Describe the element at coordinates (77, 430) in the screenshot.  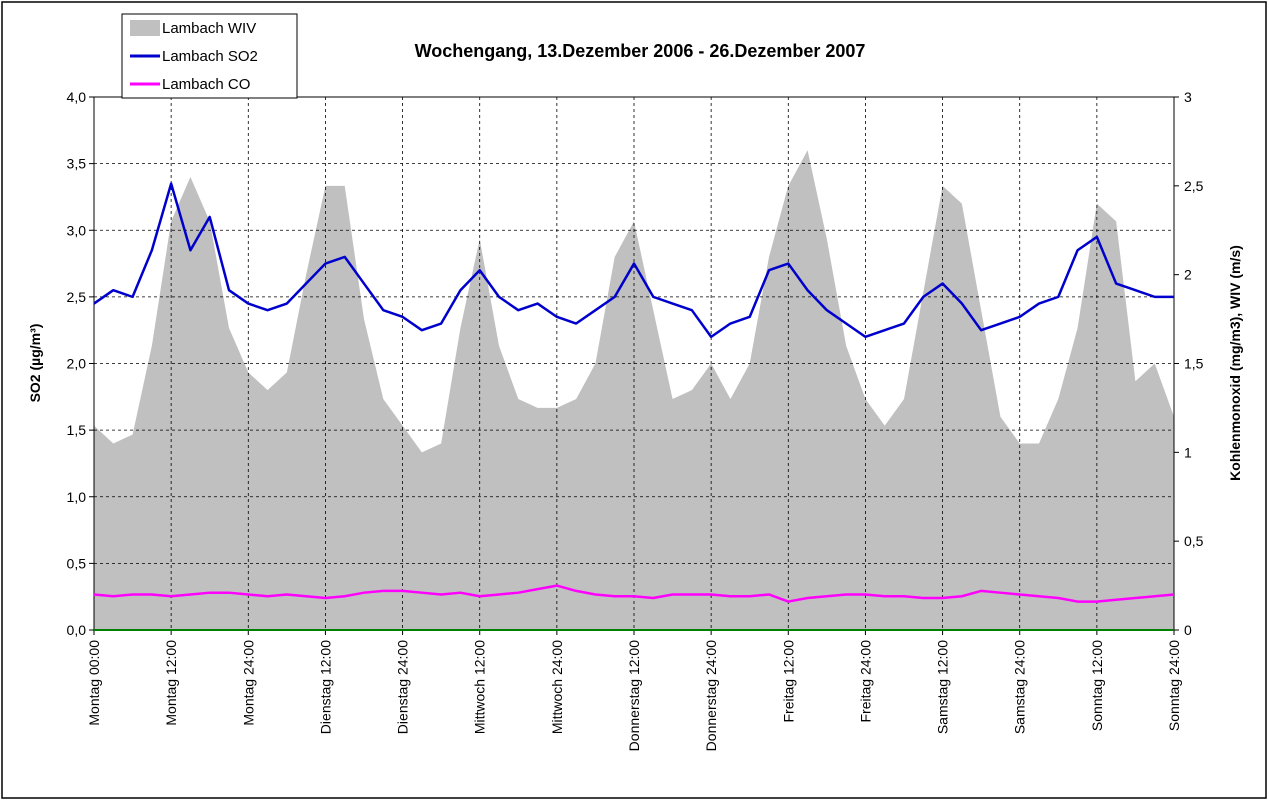
I see `y-tick-label: 1,5` at that location.